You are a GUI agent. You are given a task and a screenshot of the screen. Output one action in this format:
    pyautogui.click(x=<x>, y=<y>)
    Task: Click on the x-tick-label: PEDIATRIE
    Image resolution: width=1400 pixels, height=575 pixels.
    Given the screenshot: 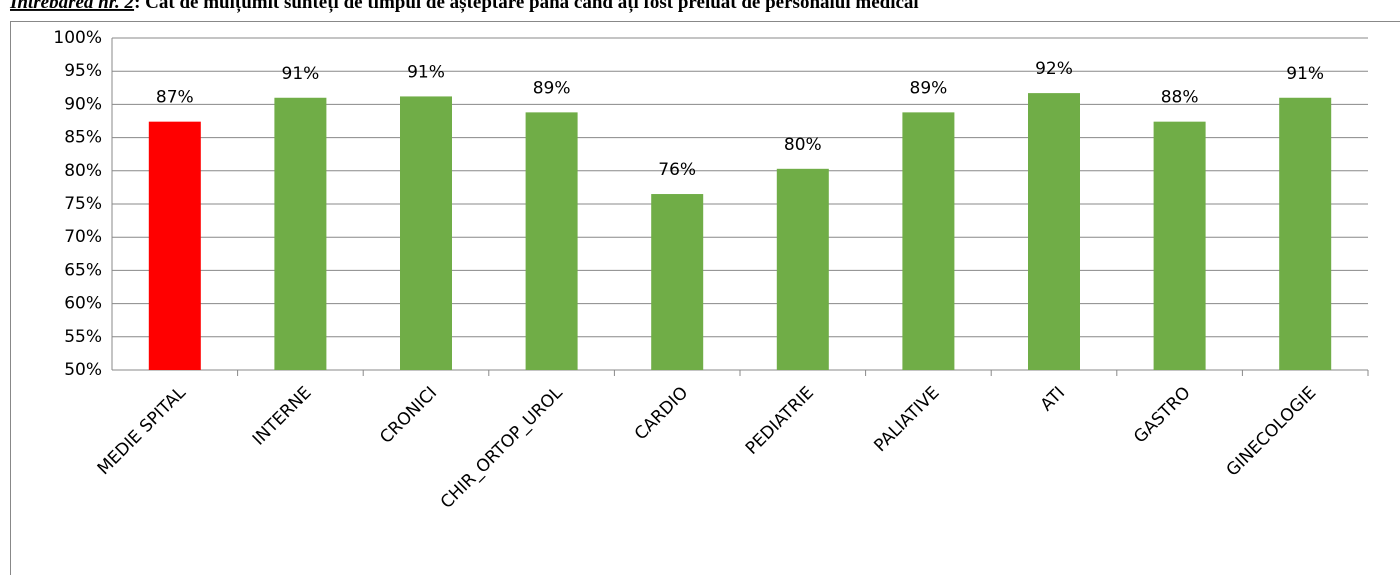 What is the action you would take?
    pyautogui.click(x=780, y=421)
    